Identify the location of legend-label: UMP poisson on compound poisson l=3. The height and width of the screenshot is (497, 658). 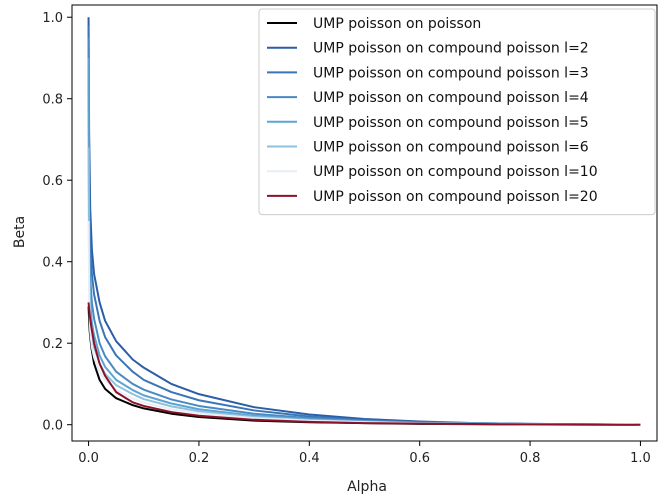
(451, 73).